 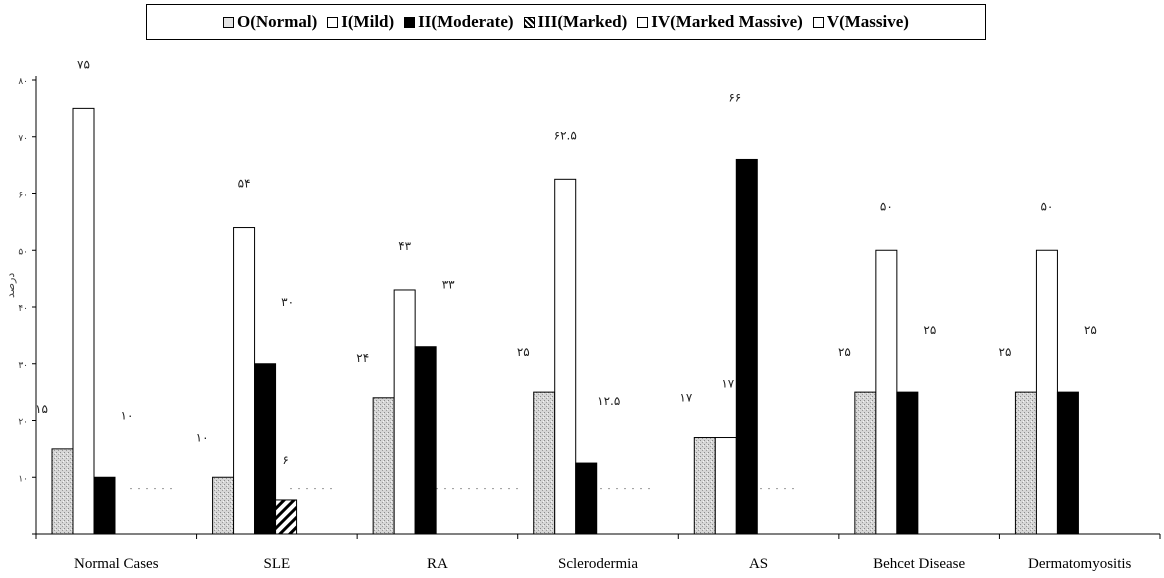 I want to click on x-tick-label: AS, so click(x=758, y=564).